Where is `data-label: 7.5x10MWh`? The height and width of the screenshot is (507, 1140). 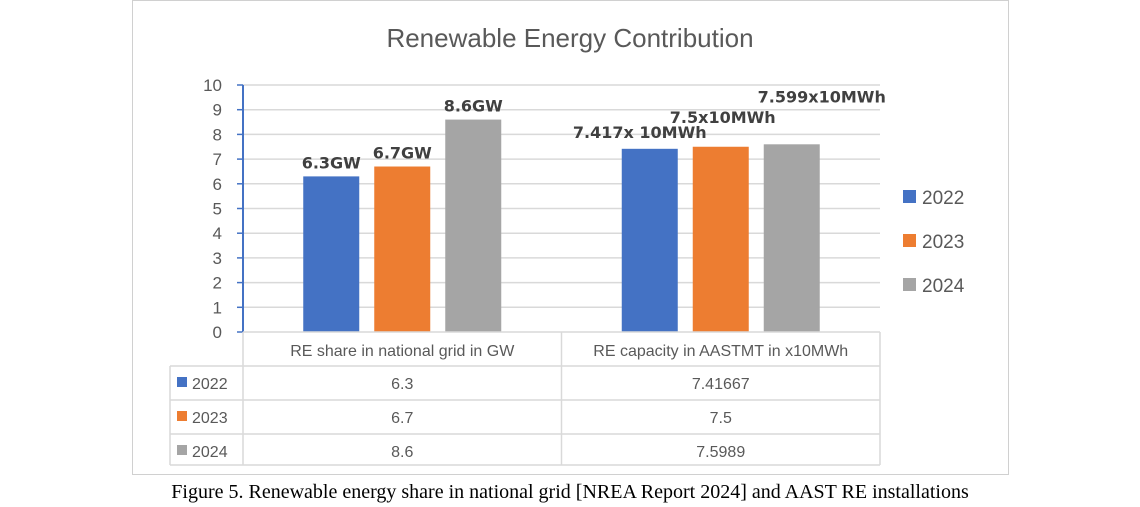 data-label: 7.5x10MWh is located at coordinates (723, 117).